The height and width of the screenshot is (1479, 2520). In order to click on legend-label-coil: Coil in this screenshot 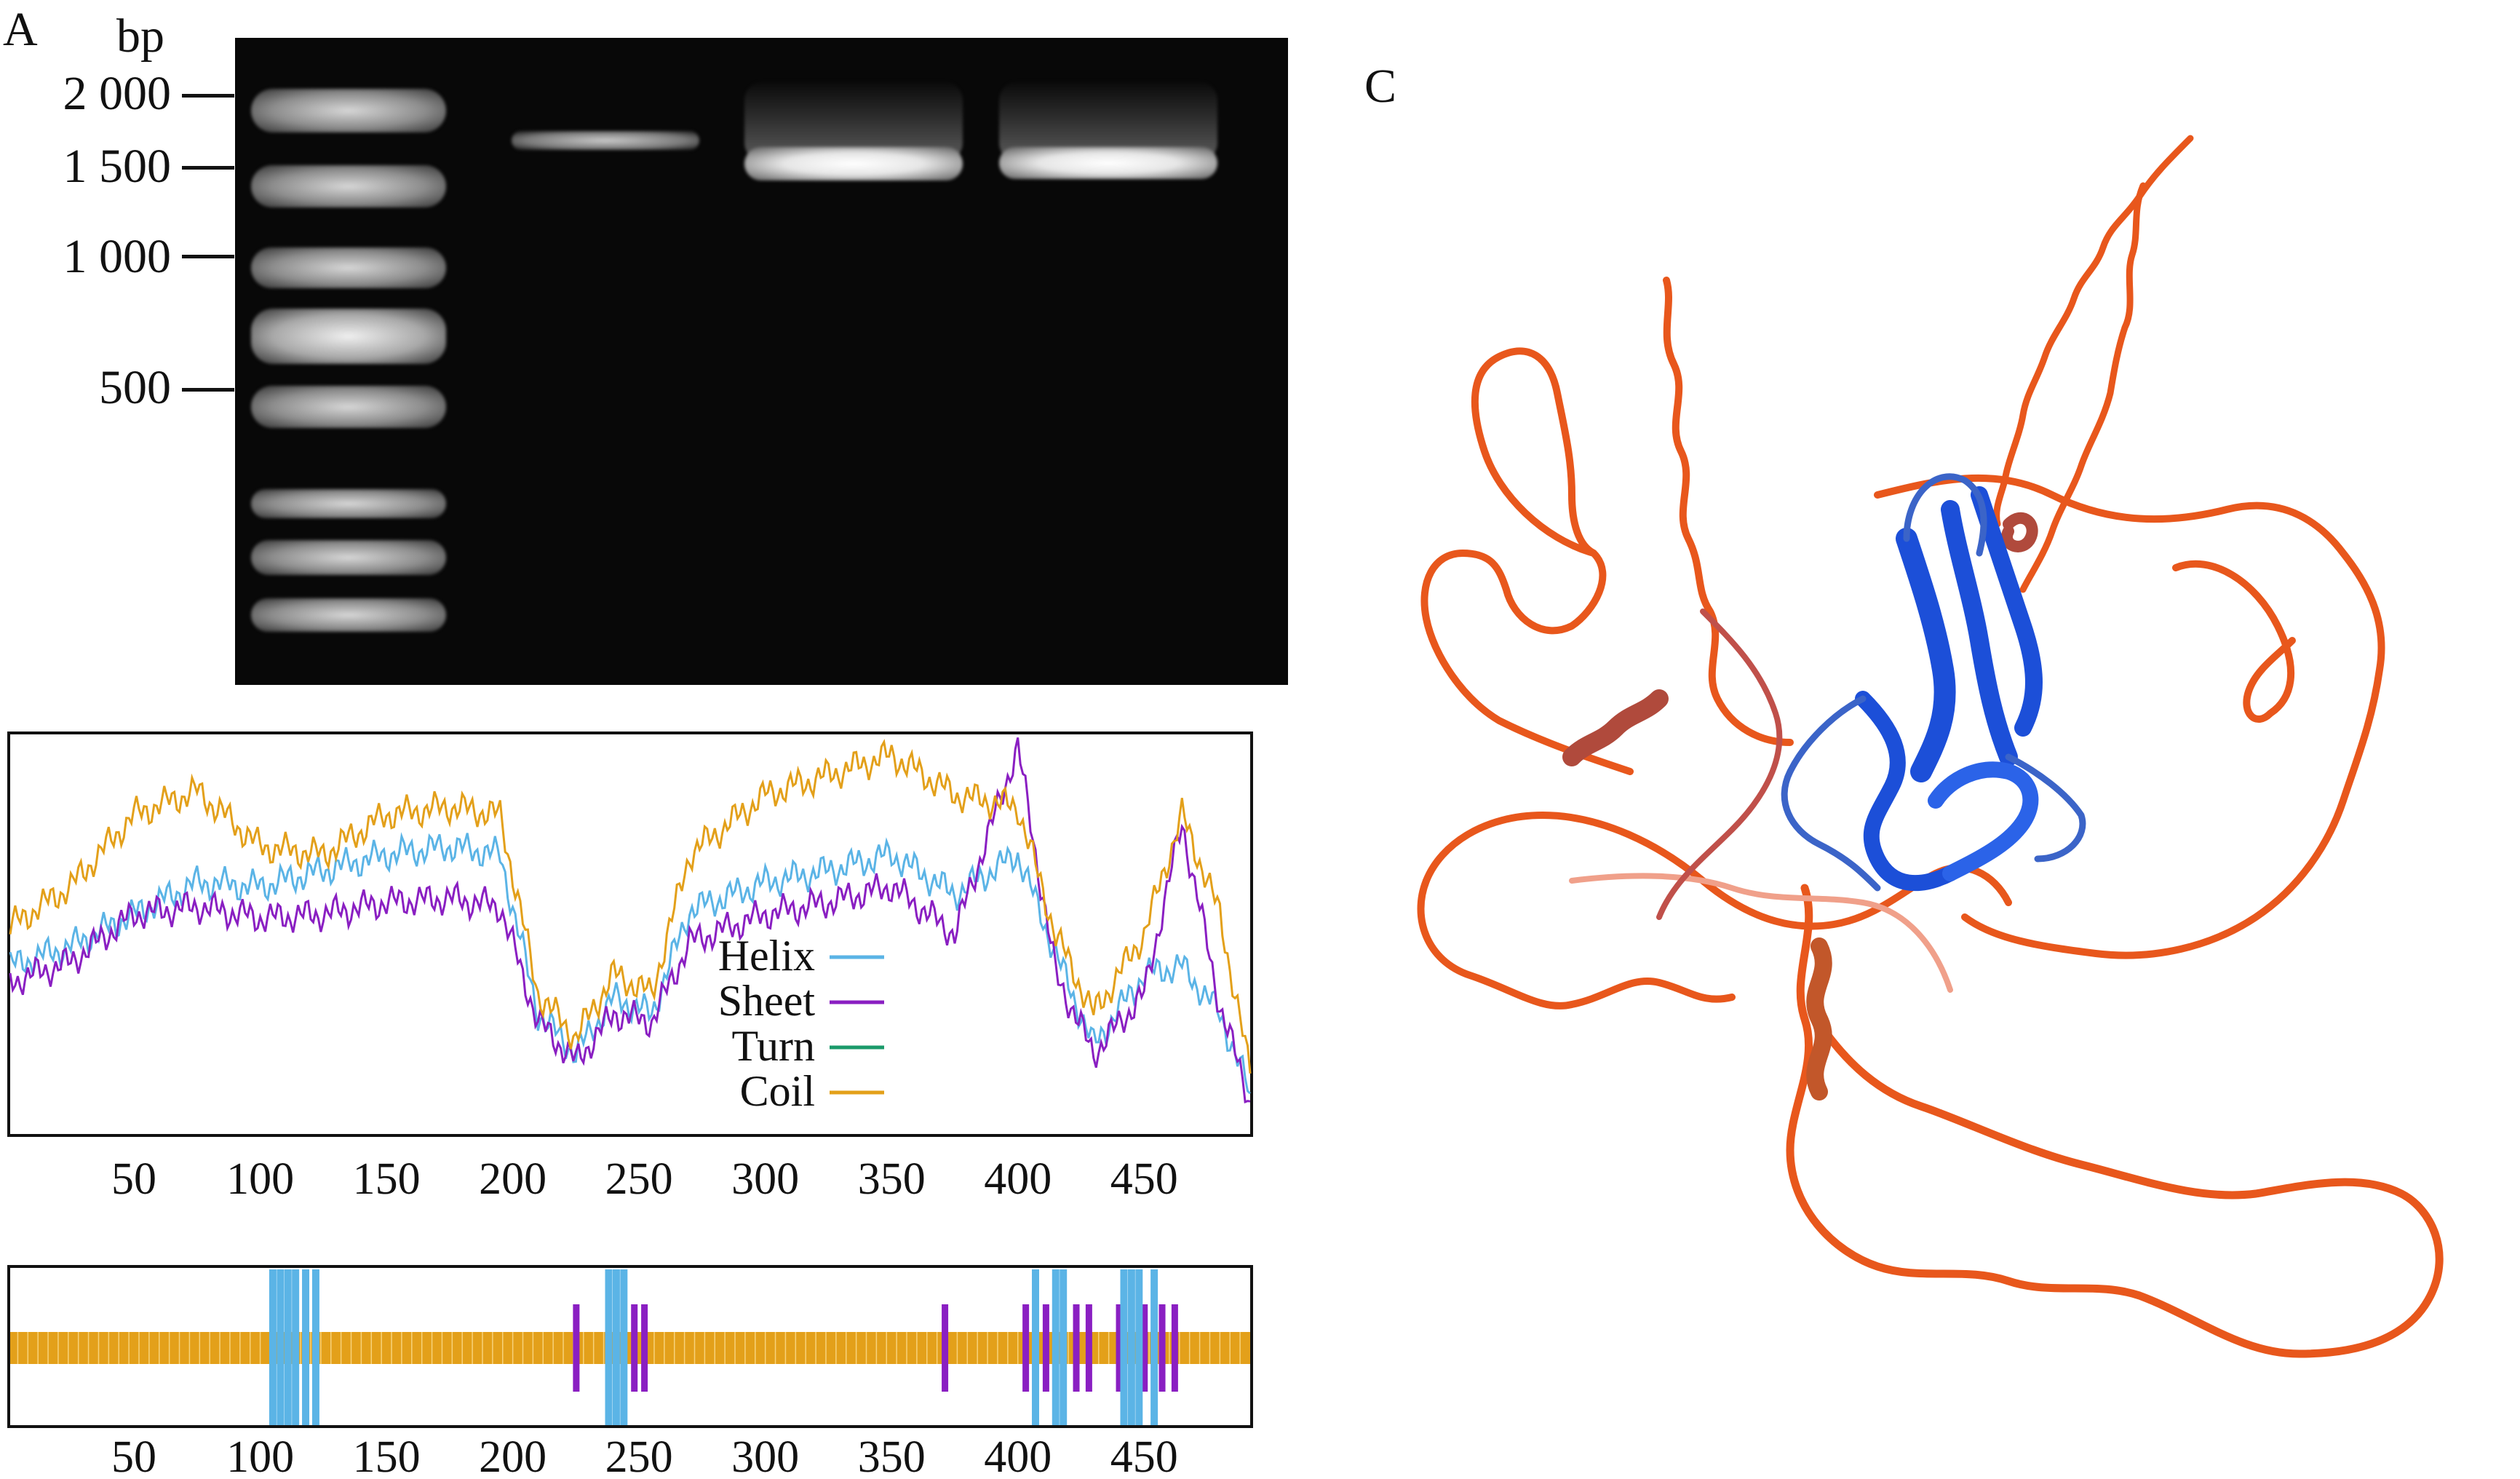, I will do `click(778, 1091)`.